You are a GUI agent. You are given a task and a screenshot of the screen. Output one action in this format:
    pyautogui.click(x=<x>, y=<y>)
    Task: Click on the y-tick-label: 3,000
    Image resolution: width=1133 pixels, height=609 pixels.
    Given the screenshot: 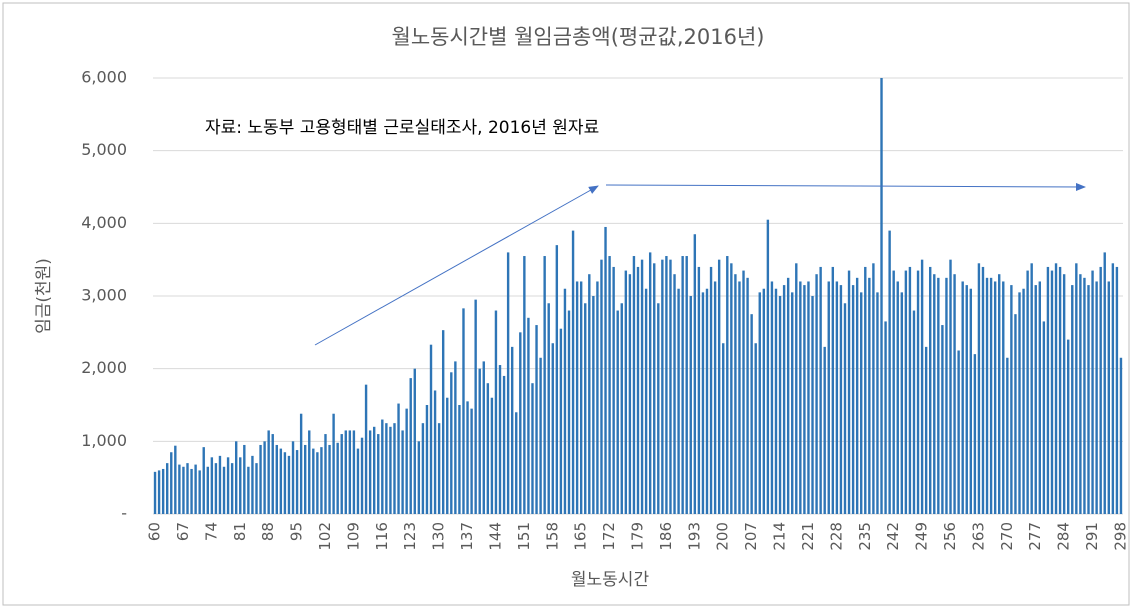 What is the action you would take?
    pyautogui.click(x=104, y=295)
    